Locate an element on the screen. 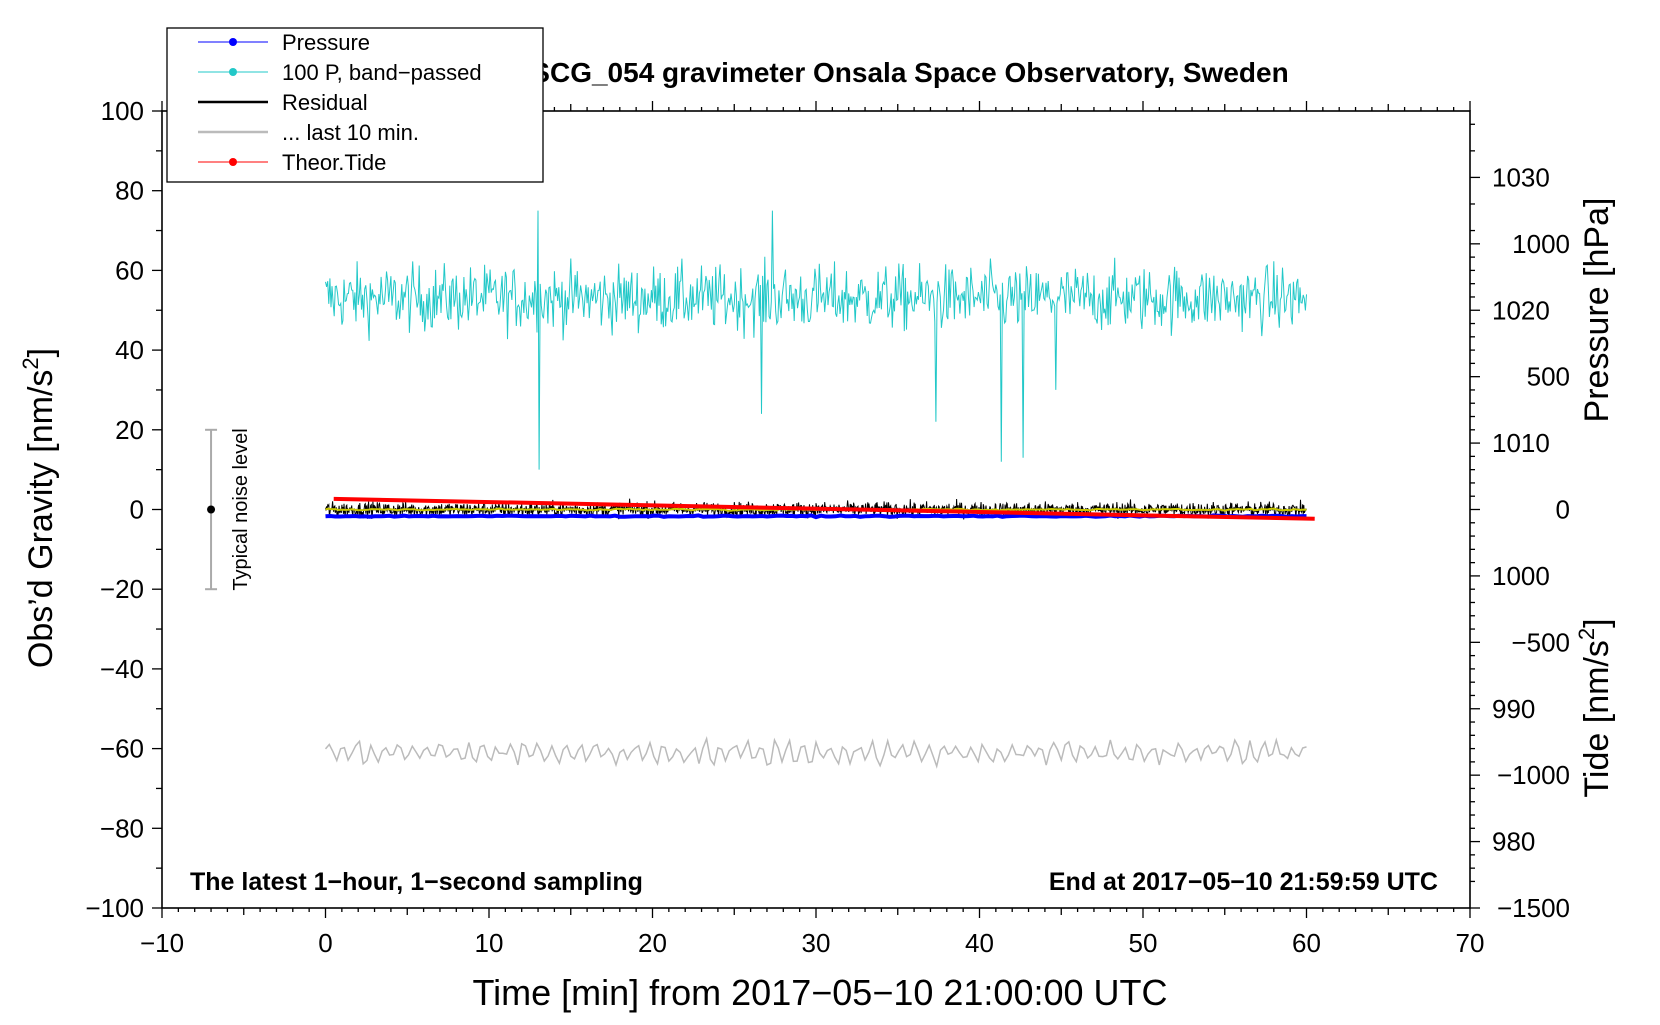  noise-level-marker: Typical noise level is located at coordinates (228, 509).